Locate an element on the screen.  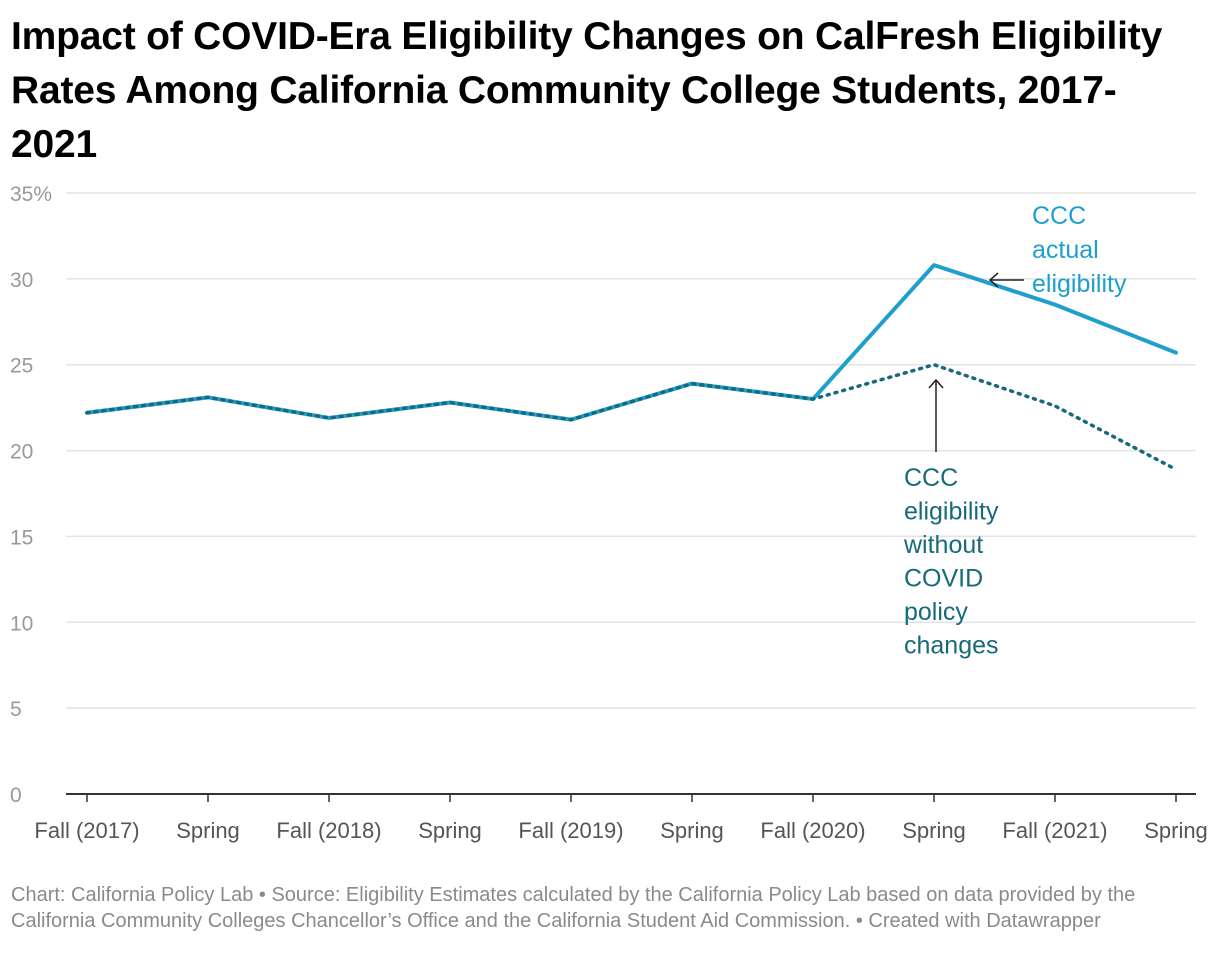
y-tick-label: 25 is located at coordinates (21, 366).